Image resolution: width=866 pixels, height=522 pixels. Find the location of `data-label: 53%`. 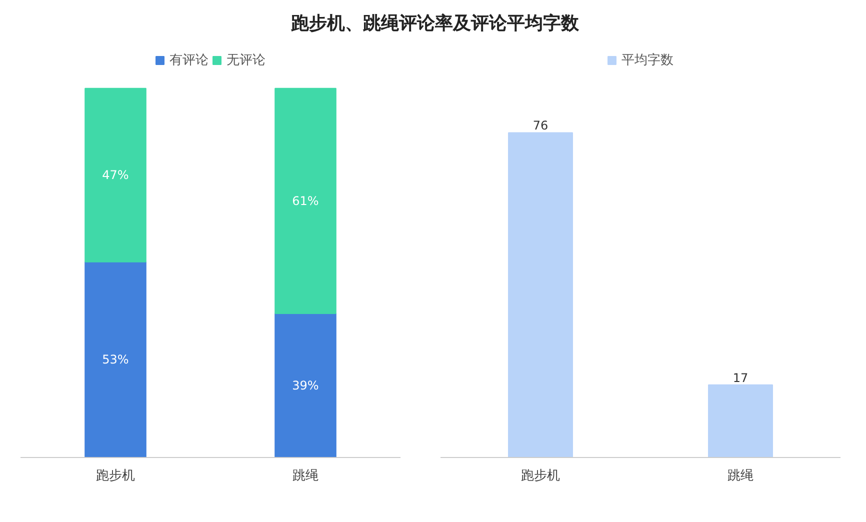

data-label: 53% is located at coordinates (115, 359).